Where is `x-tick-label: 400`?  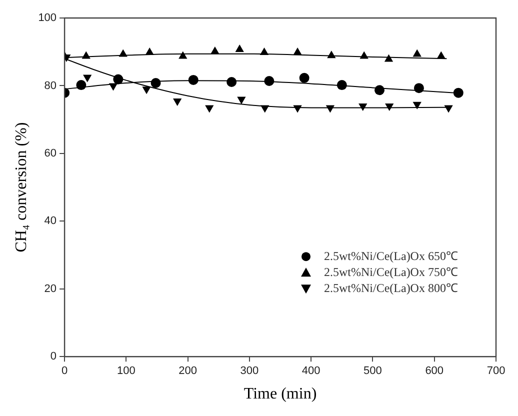
x-tick-label: 400 is located at coordinates (311, 371).